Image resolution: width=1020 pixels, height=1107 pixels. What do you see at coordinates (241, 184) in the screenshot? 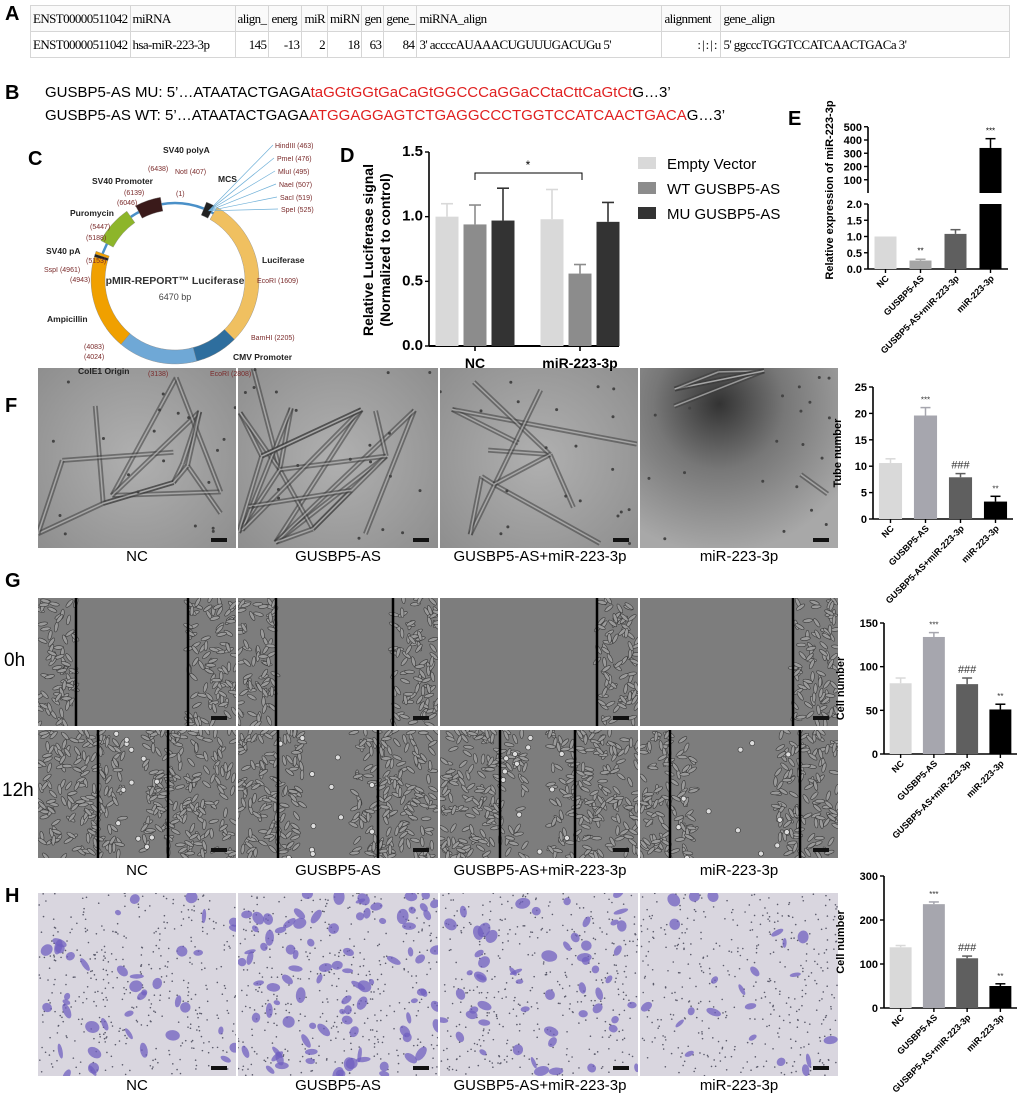
I see `site-leader-line` at bounding box center [241, 184].